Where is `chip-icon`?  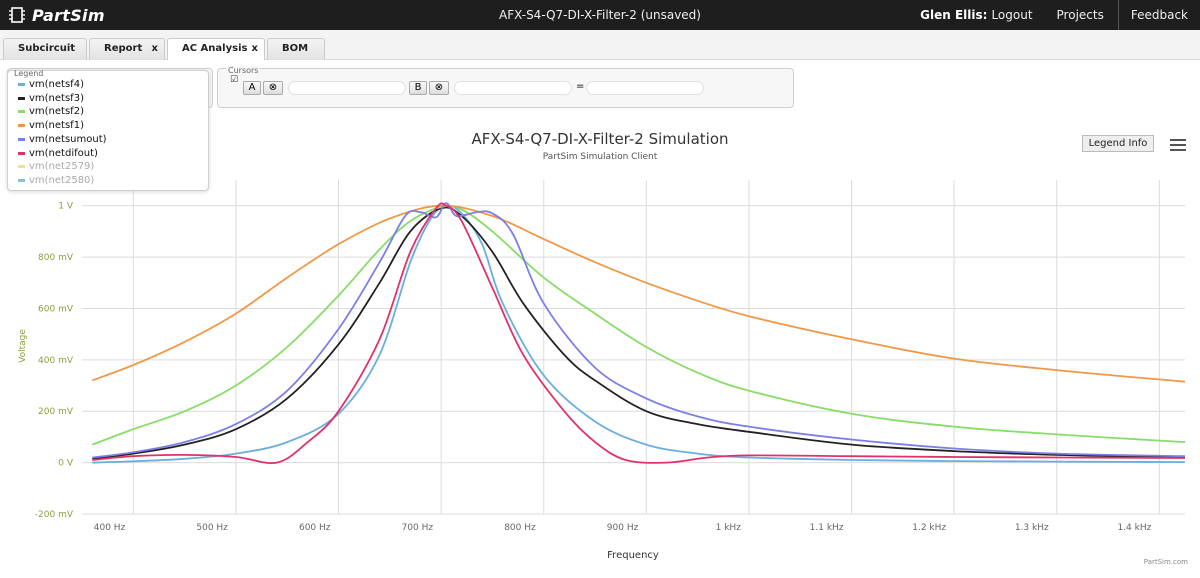 chip-icon is located at coordinates (17, 15).